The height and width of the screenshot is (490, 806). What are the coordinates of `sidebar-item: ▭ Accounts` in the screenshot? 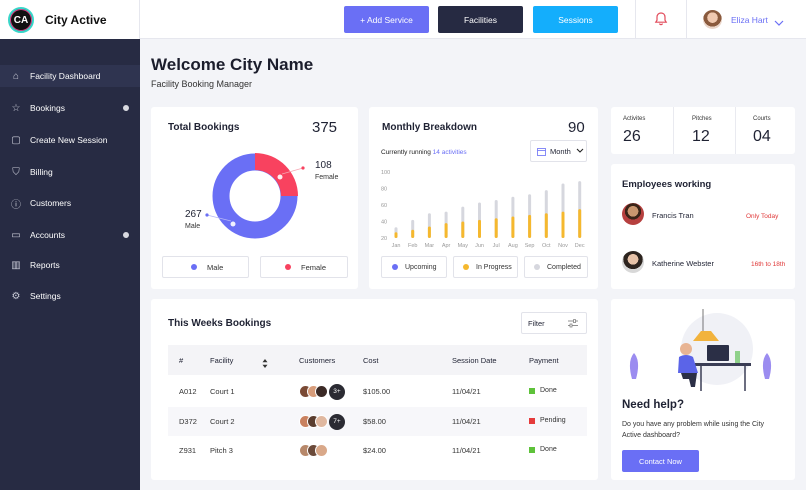 It's located at (70, 235).